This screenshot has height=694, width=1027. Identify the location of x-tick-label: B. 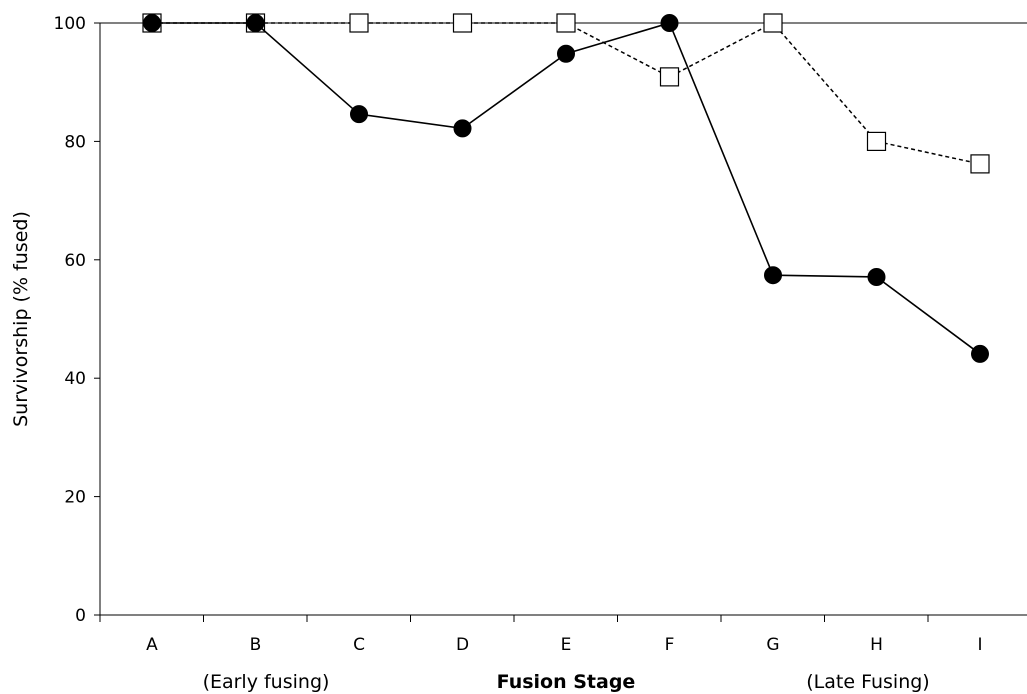
(256, 645).